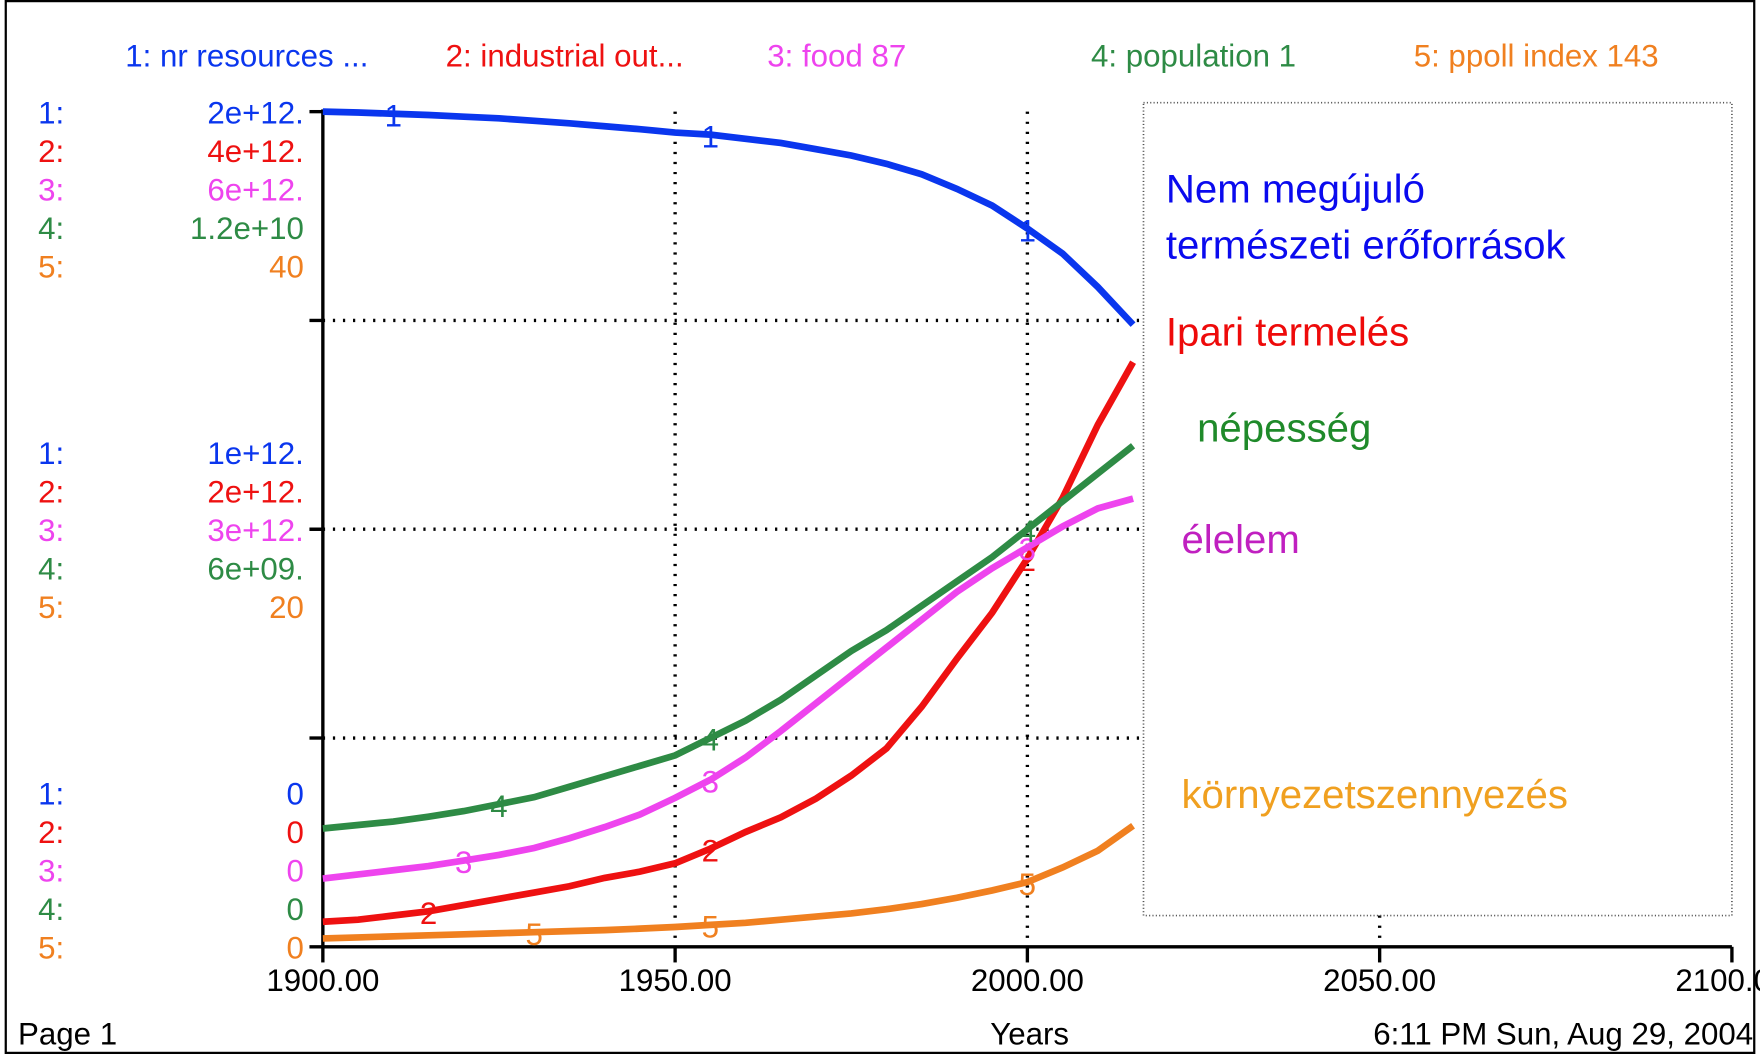 This screenshot has width=1760, height=1054. I want to click on x-tick-label: 2050.00, so click(1379, 980).